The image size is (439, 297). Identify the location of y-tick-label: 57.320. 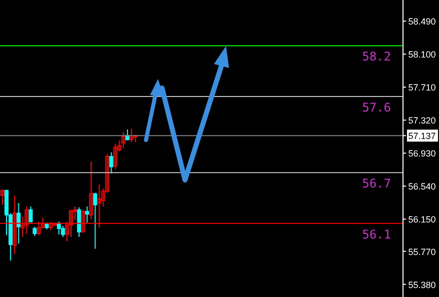
(422, 121).